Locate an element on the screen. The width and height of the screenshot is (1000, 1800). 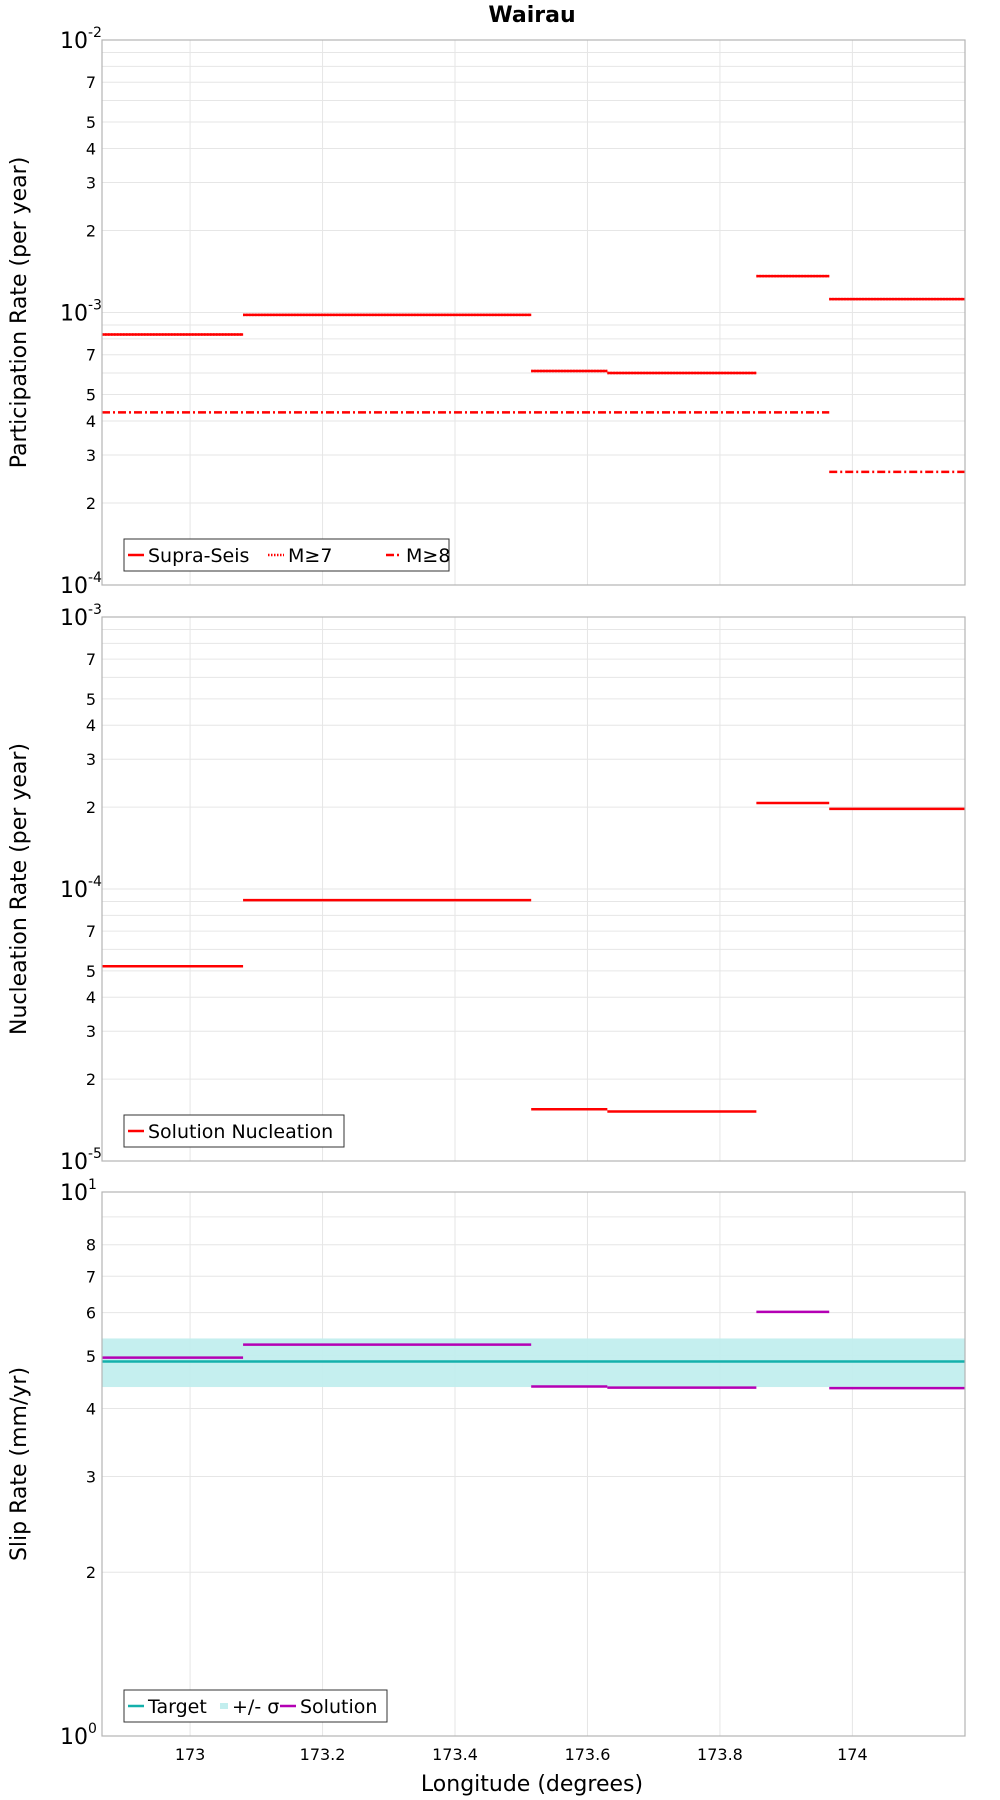
y-decade-exponent: 0 is located at coordinates (92, 1729).